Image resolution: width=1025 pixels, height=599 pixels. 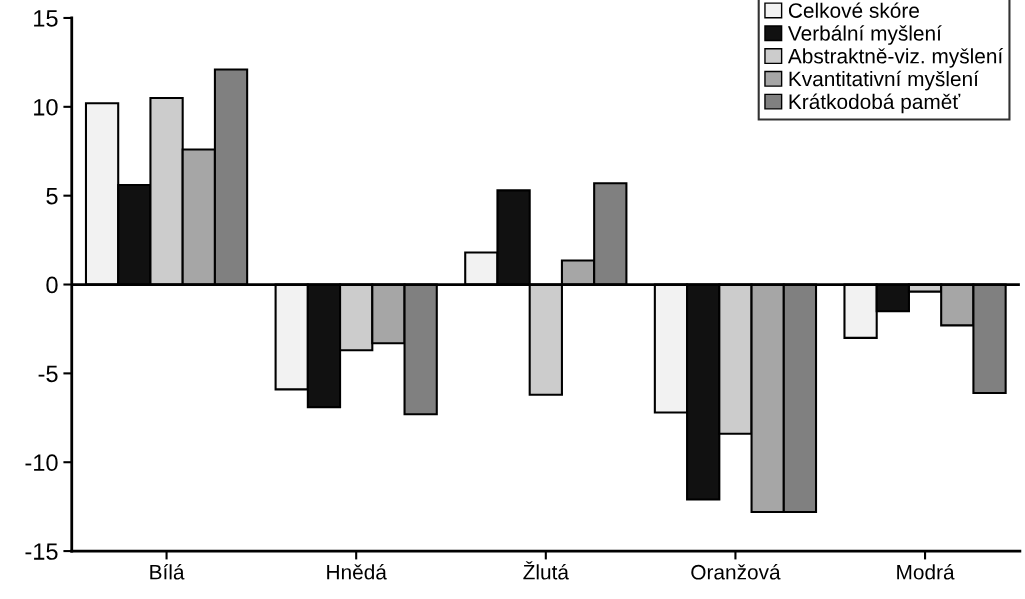 What do you see at coordinates (926, 572) in the screenshot?
I see `x-tick-label: Modrá` at bounding box center [926, 572].